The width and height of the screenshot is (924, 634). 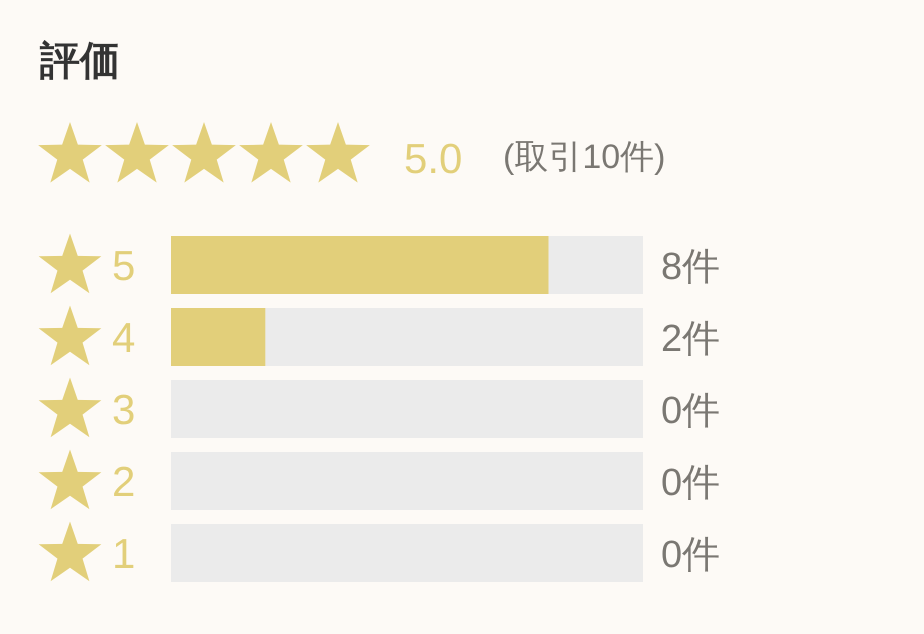 What do you see at coordinates (584, 157) in the screenshot?
I see `annotation: (取引10件)` at bounding box center [584, 157].